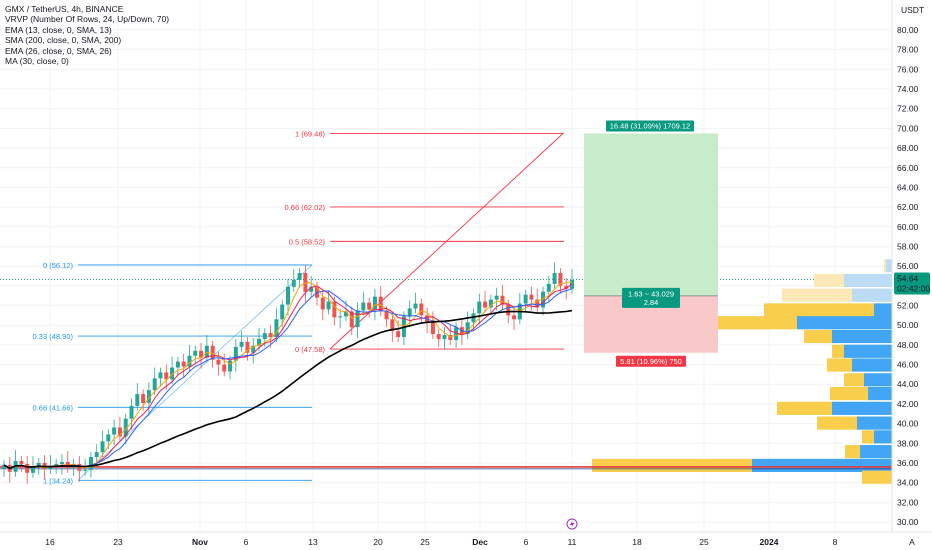 Image resolution: width=932 pixels, height=550 pixels. Describe the element at coordinates (908, 30) in the screenshot. I see `price-tick: 80.00` at that location.